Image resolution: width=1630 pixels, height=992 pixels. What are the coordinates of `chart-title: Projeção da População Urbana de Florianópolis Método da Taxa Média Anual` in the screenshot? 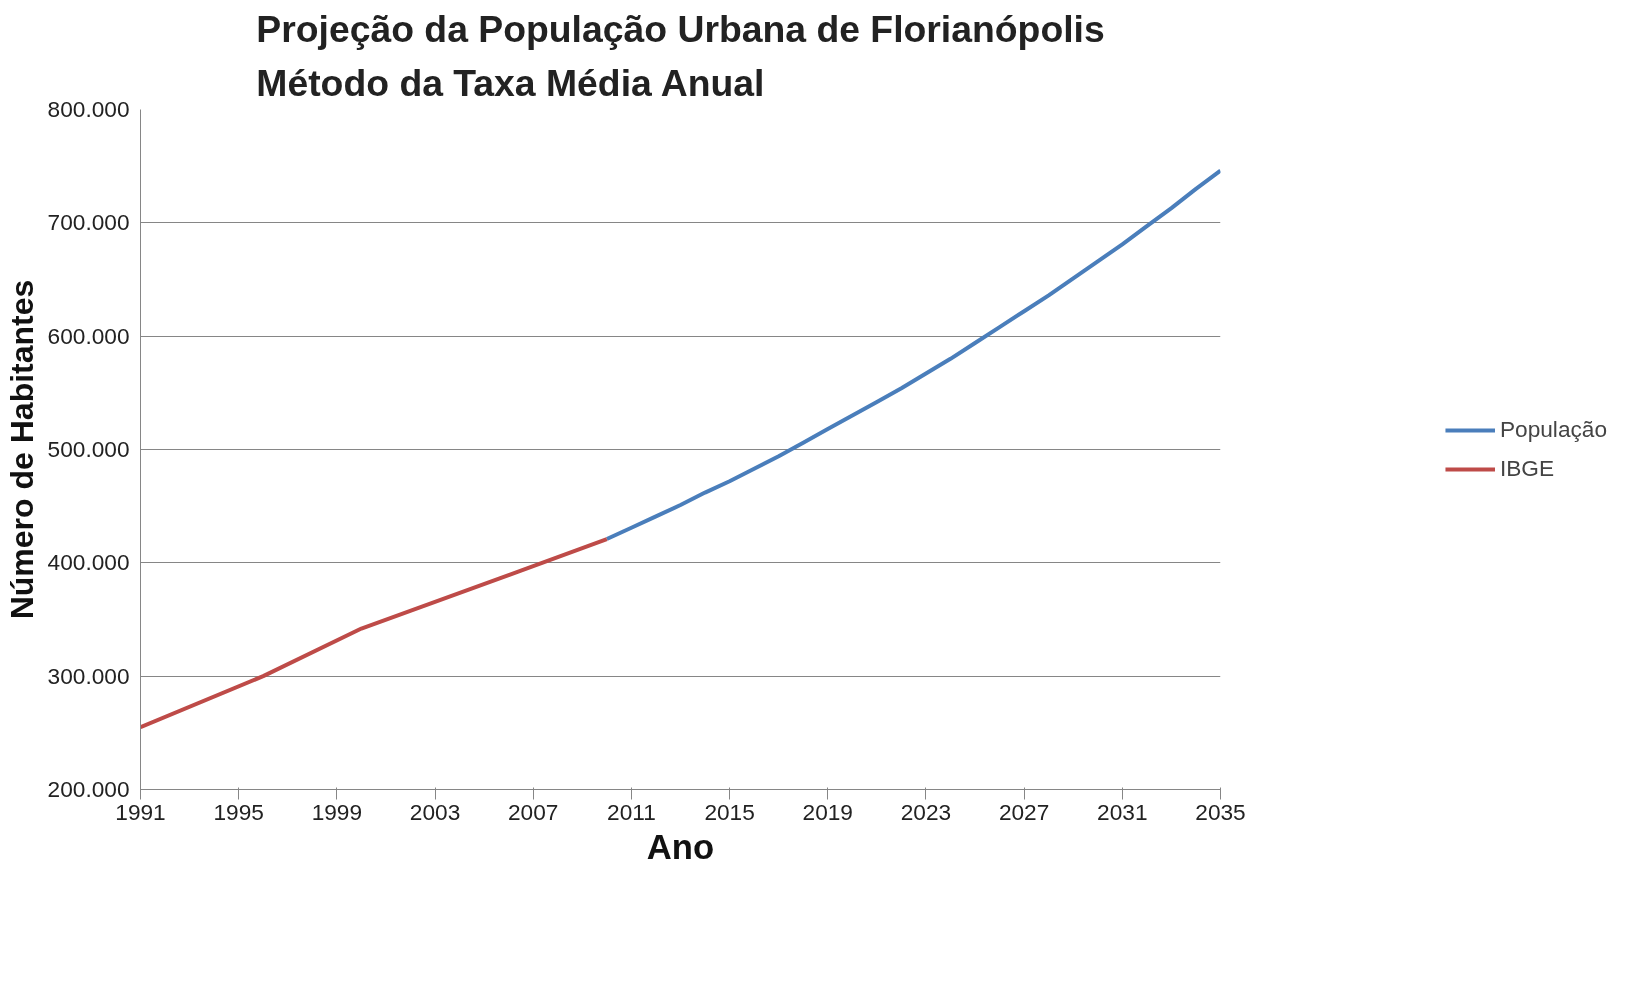 It's located at (680, 56).